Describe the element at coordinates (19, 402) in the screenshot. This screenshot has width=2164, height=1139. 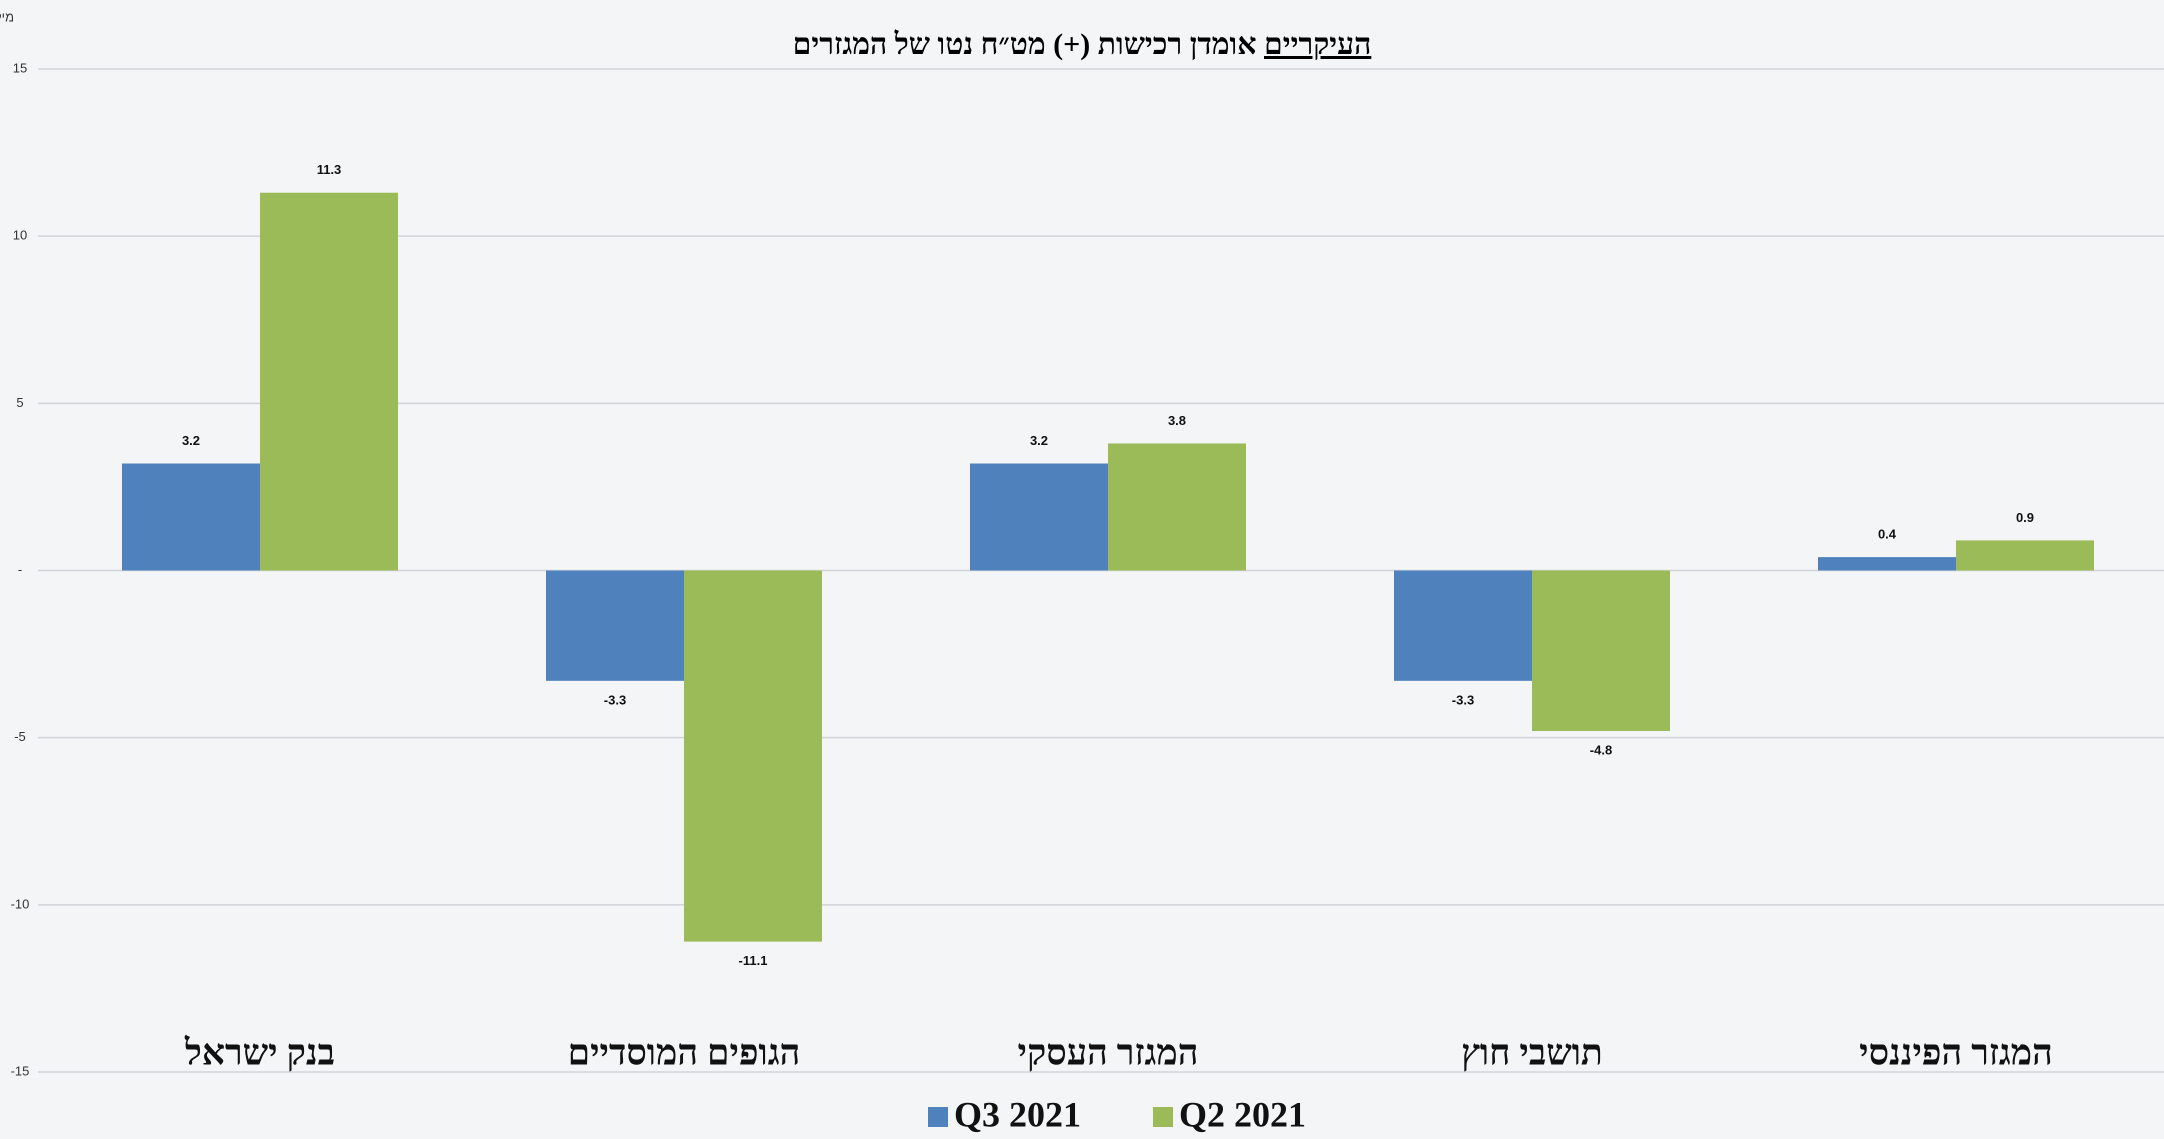
I see `y-tick-label: 5` at that location.